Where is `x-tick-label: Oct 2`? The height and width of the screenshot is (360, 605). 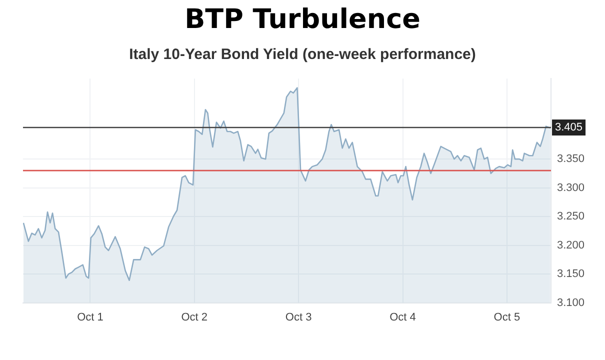 x-tick-label: Oct 2 is located at coordinates (194, 317).